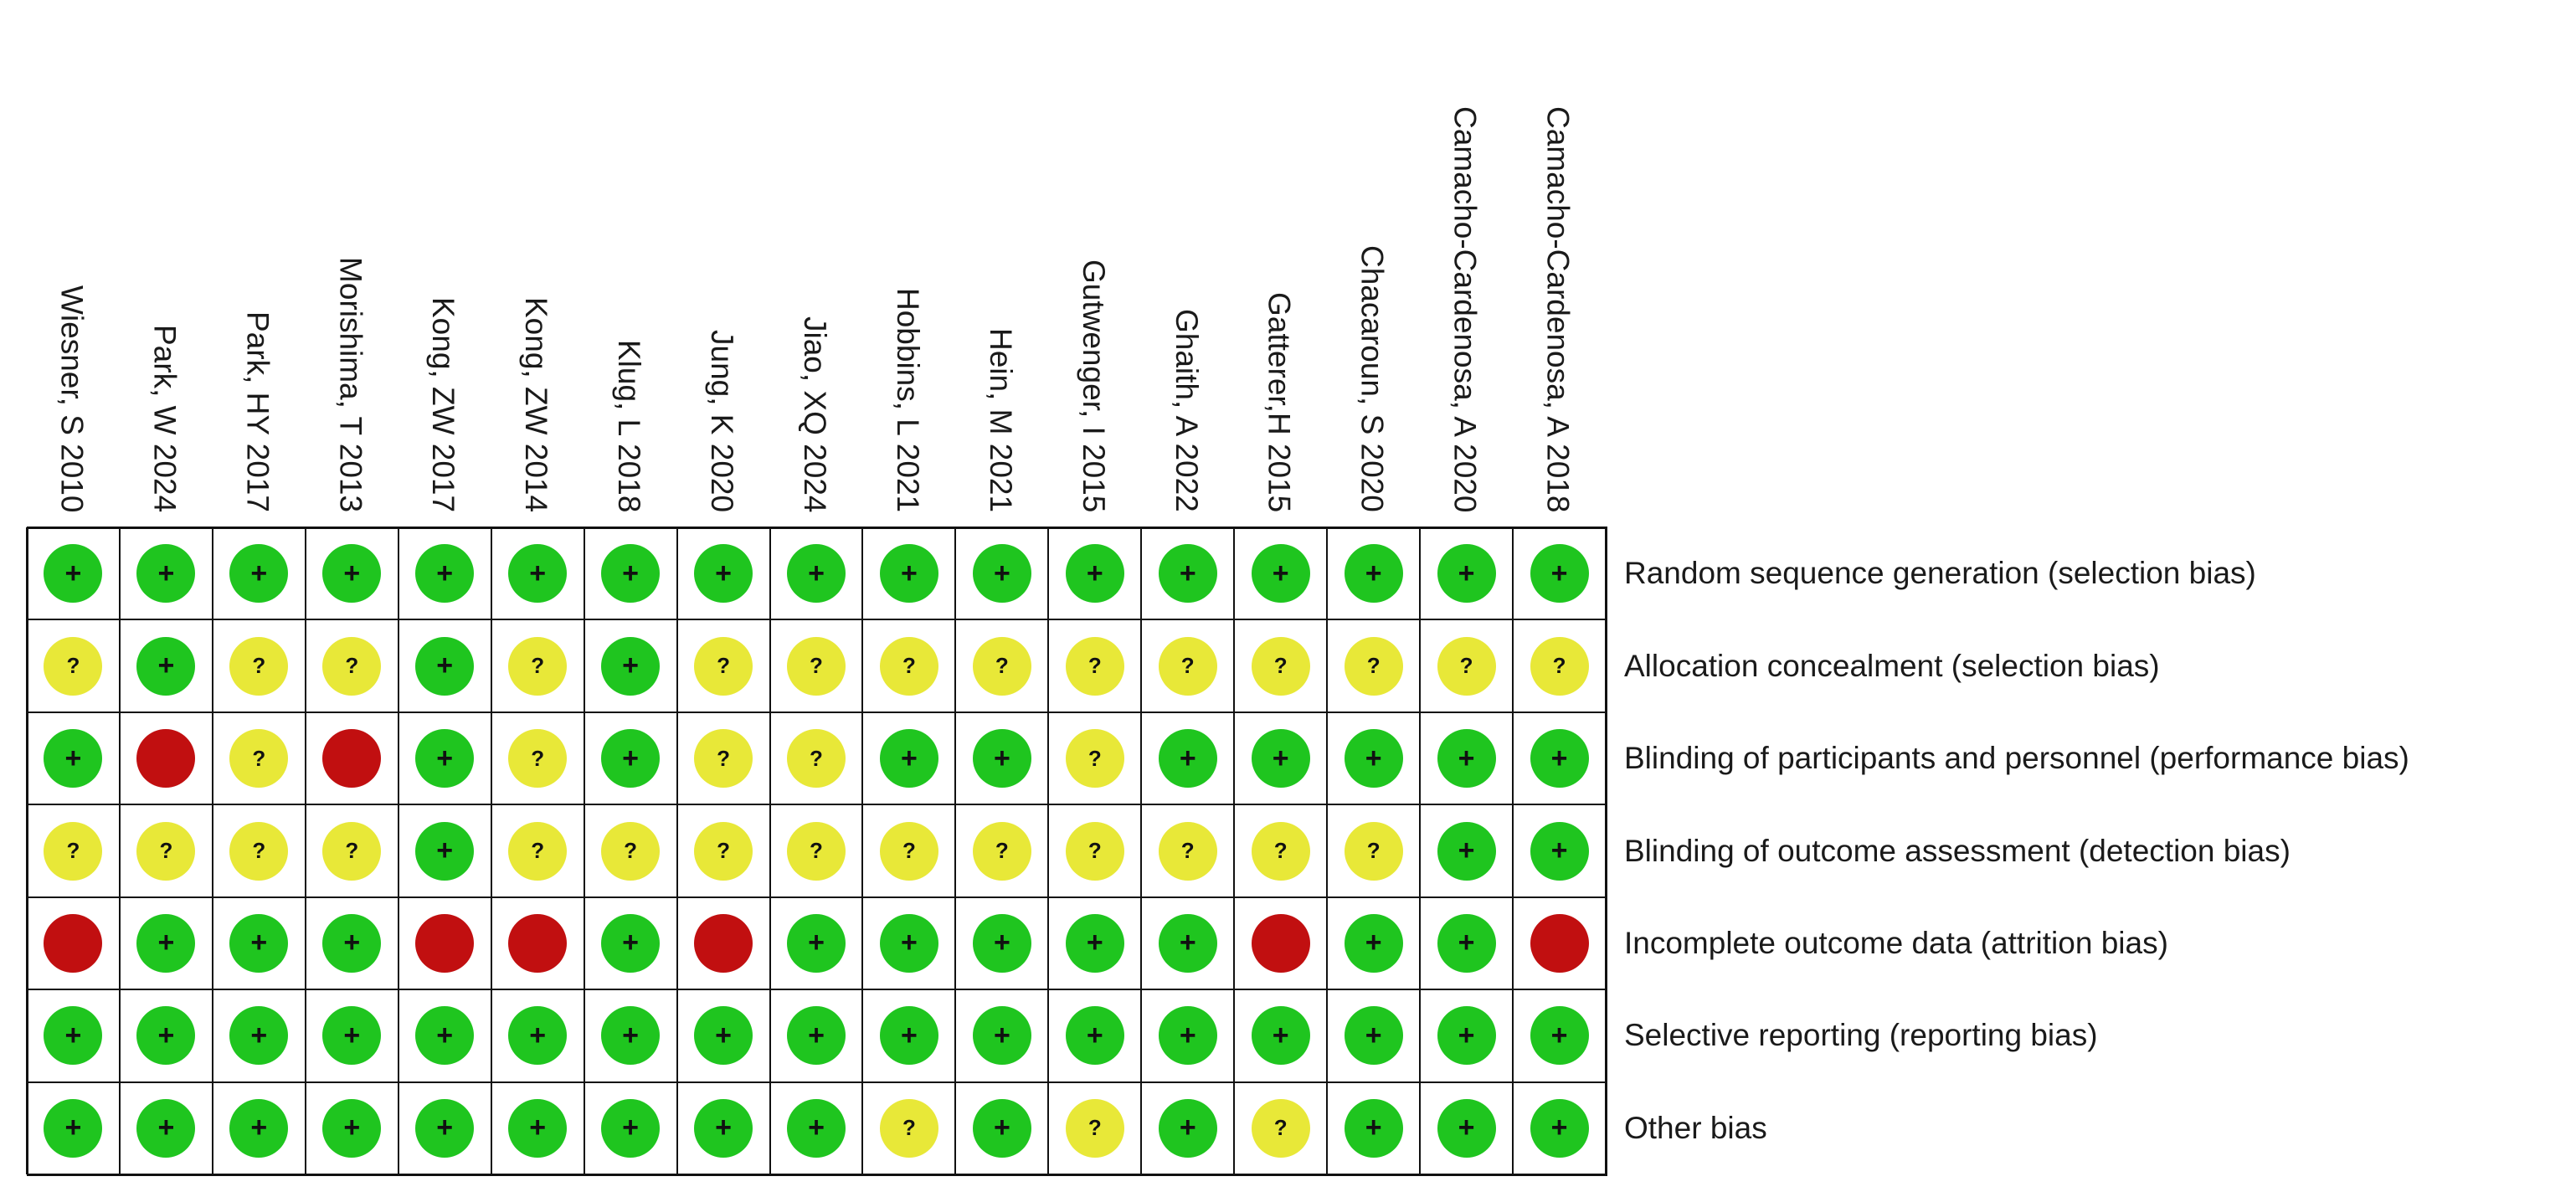 This screenshot has width=2576, height=1197. Describe the element at coordinates (1896, 943) in the screenshot. I see `domain-label: Incomplete outcome data (attrition bias)` at that location.